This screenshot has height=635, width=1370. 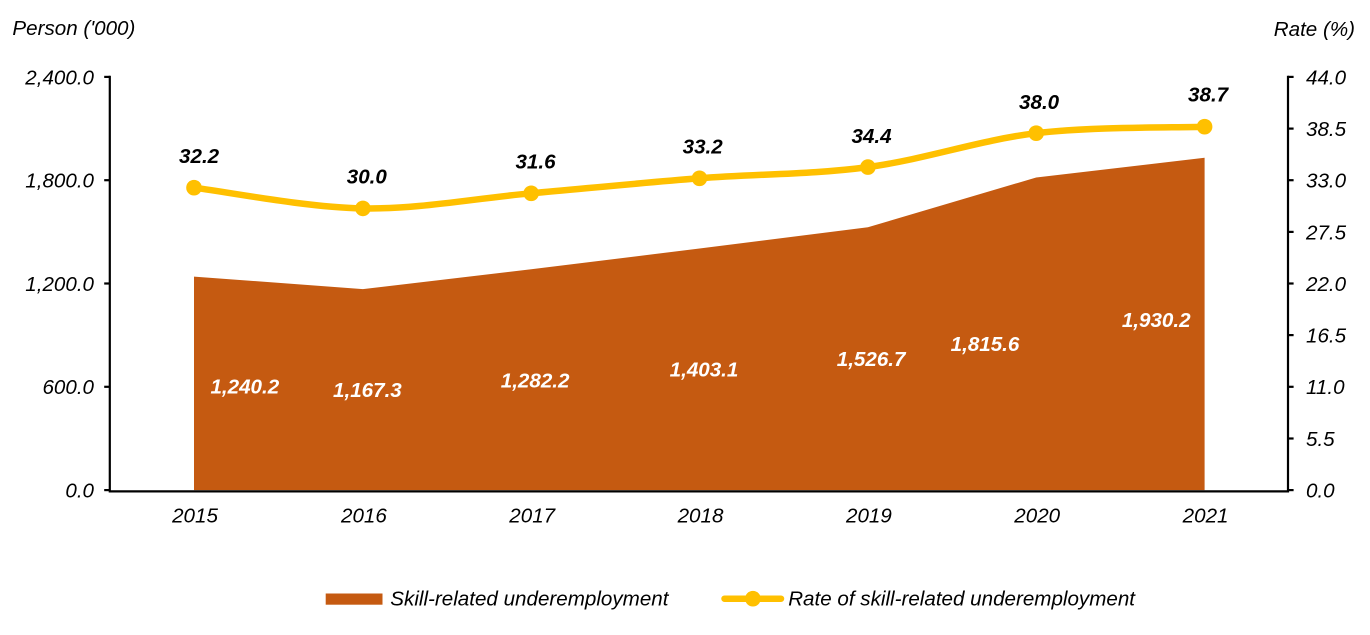 What do you see at coordinates (535, 162) in the screenshot?
I see `svg-text: 31.6` at bounding box center [535, 162].